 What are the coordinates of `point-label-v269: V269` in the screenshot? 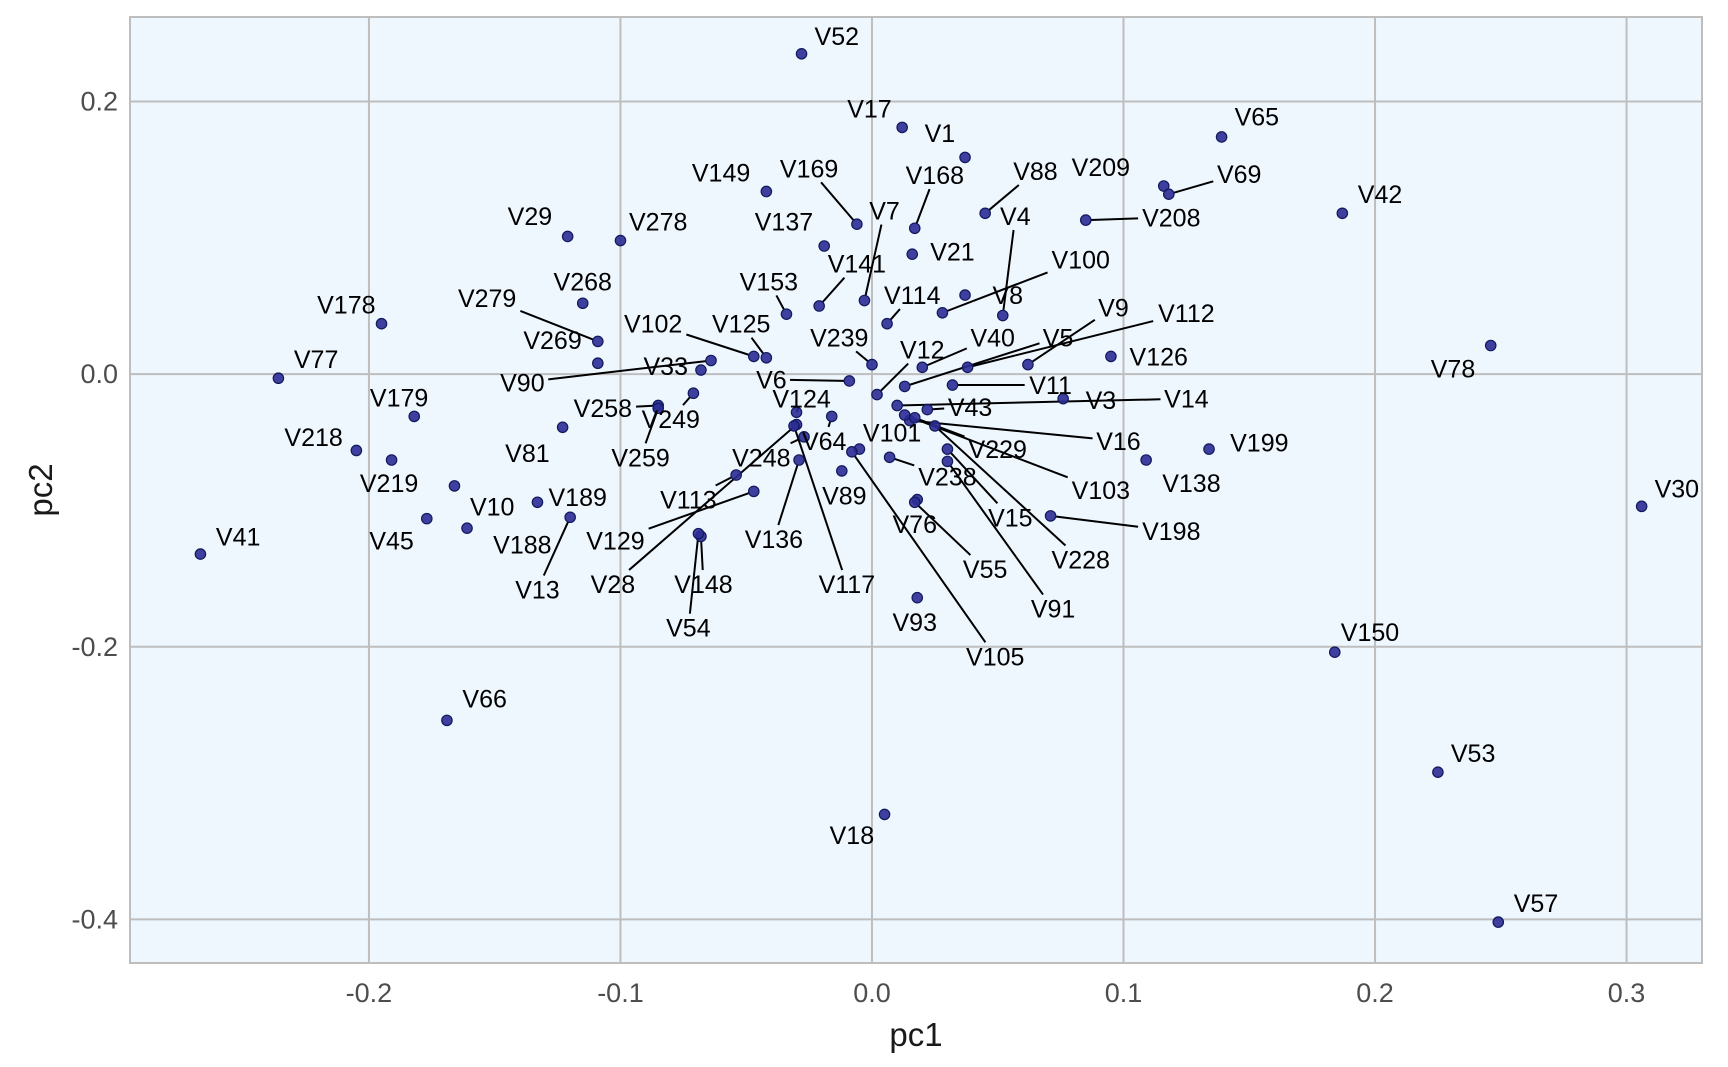 It's located at (552, 341).